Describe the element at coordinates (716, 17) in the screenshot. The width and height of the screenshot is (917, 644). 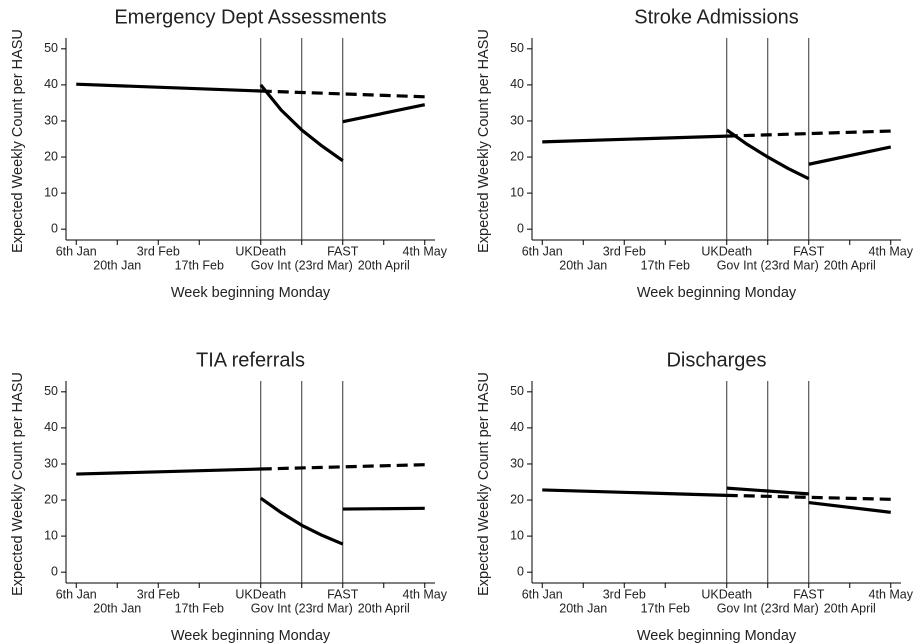
I see `panel-title: Stroke Admissions` at that location.